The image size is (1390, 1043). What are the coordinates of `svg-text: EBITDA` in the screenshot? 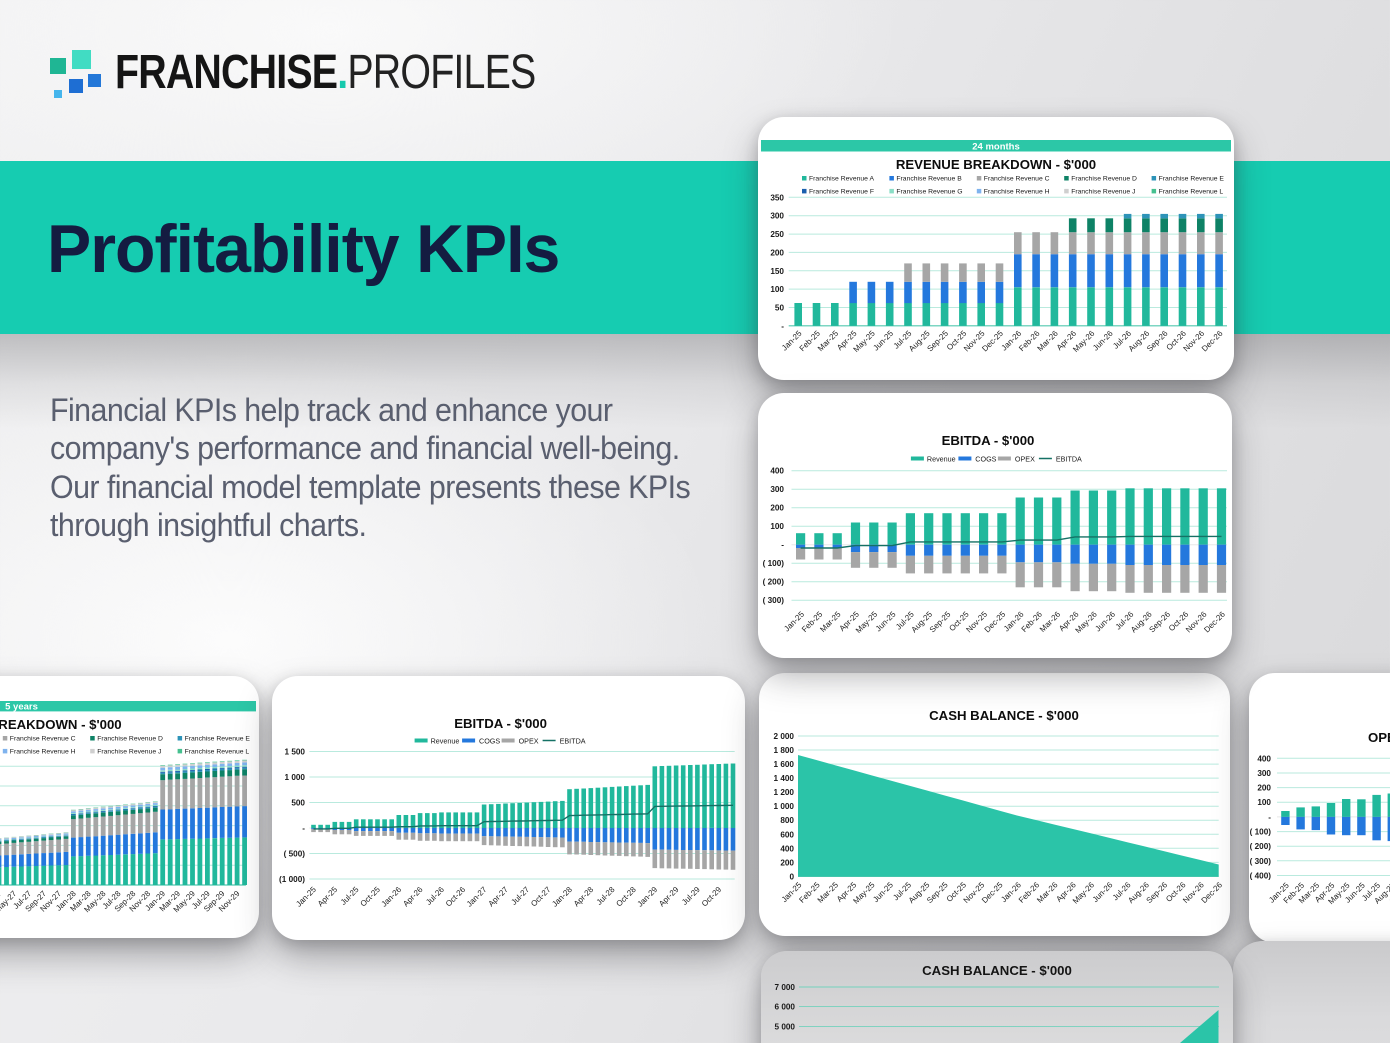 It's located at (573, 741).